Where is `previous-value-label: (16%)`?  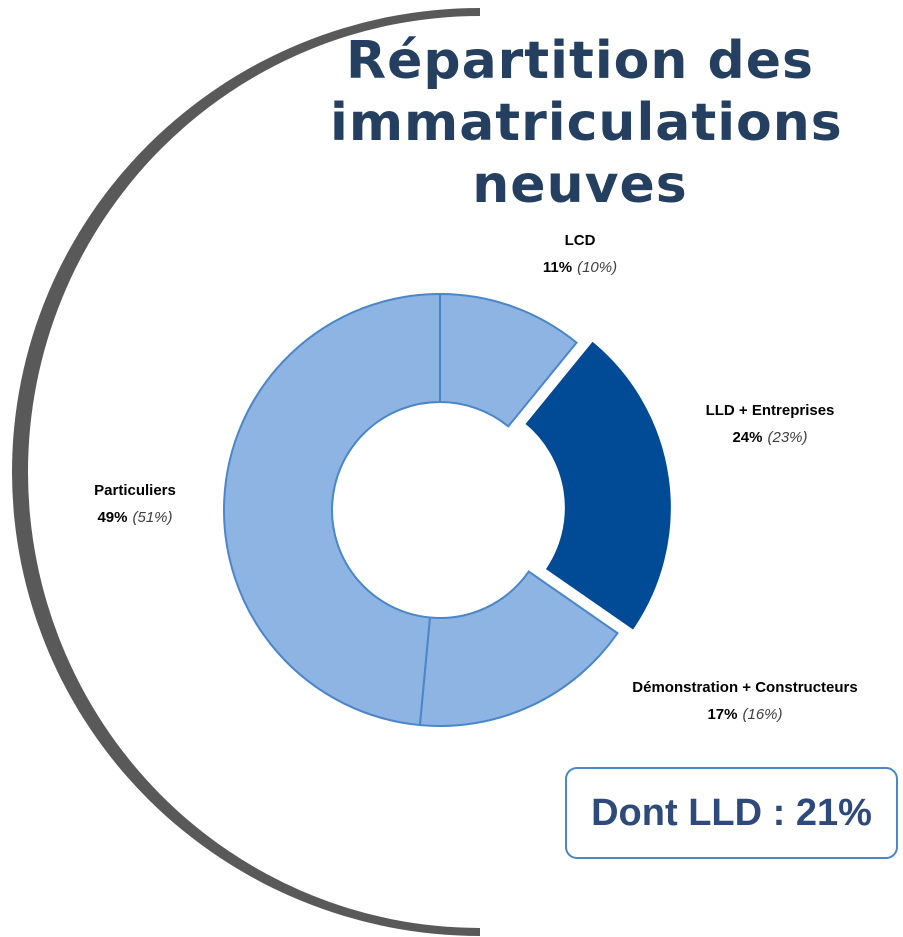
previous-value-label: (16%) is located at coordinates (763, 714).